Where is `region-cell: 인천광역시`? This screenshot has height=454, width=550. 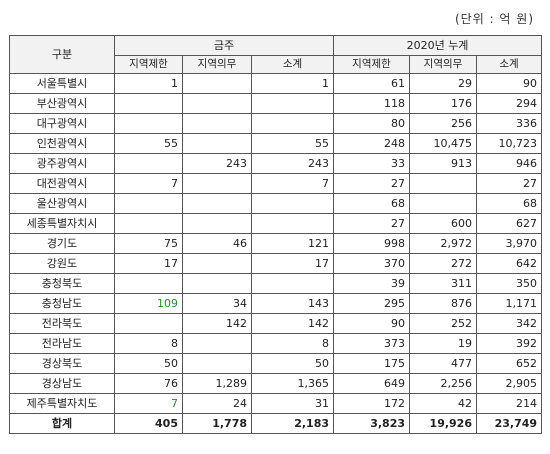
region-cell: 인천광역시 is located at coordinates (62, 143).